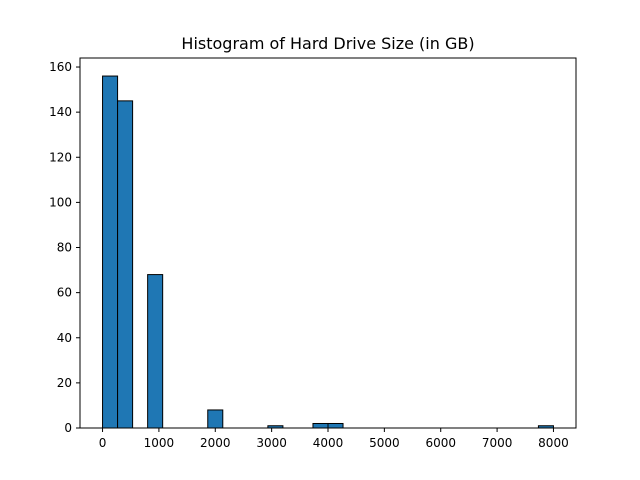  Describe the element at coordinates (60, 112) in the screenshot. I see `y-tick-label-7: 140` at that location.